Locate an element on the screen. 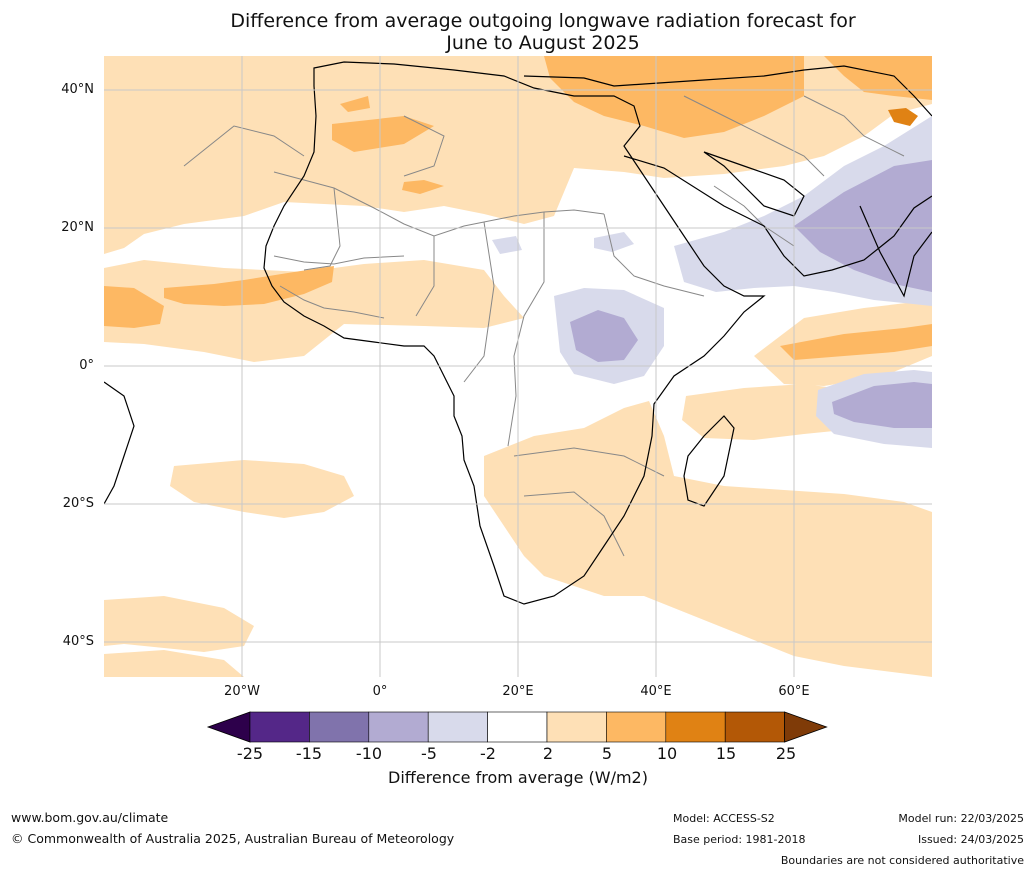 This screenshot has width=1035, height=873. colorbar-label: Difference from average (W/m2) is located at coordinates (518, 777).